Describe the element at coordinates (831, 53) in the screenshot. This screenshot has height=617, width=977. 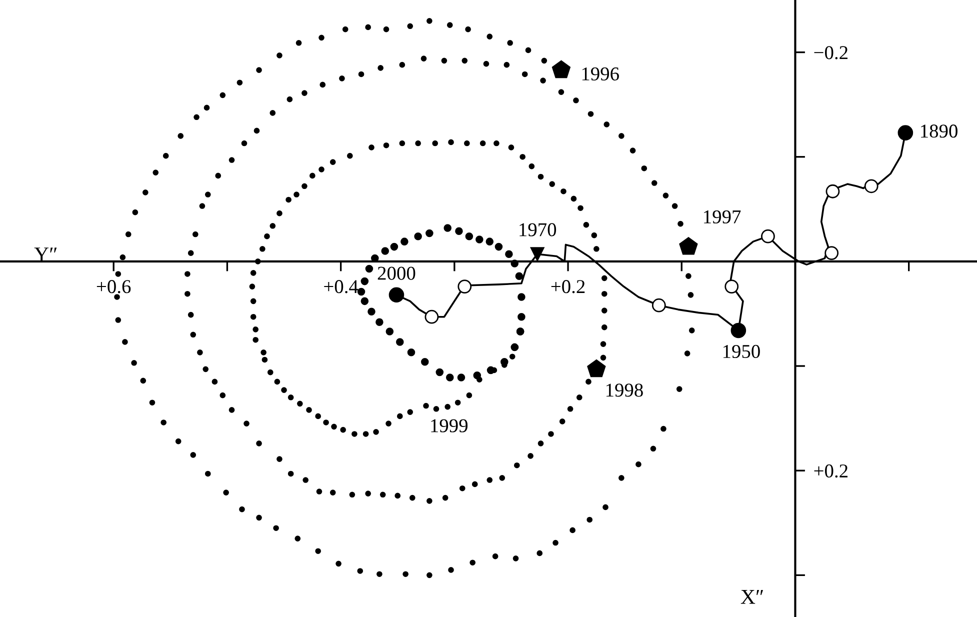
I see `y-tick-label: −0.2` at that location.